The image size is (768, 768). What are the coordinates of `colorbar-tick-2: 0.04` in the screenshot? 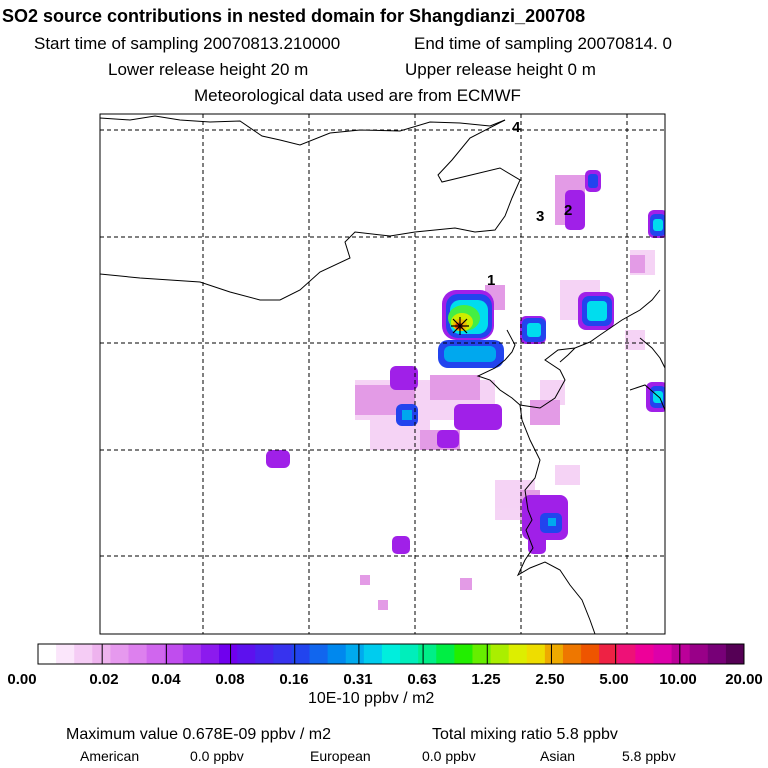 It's located at (166, 679).